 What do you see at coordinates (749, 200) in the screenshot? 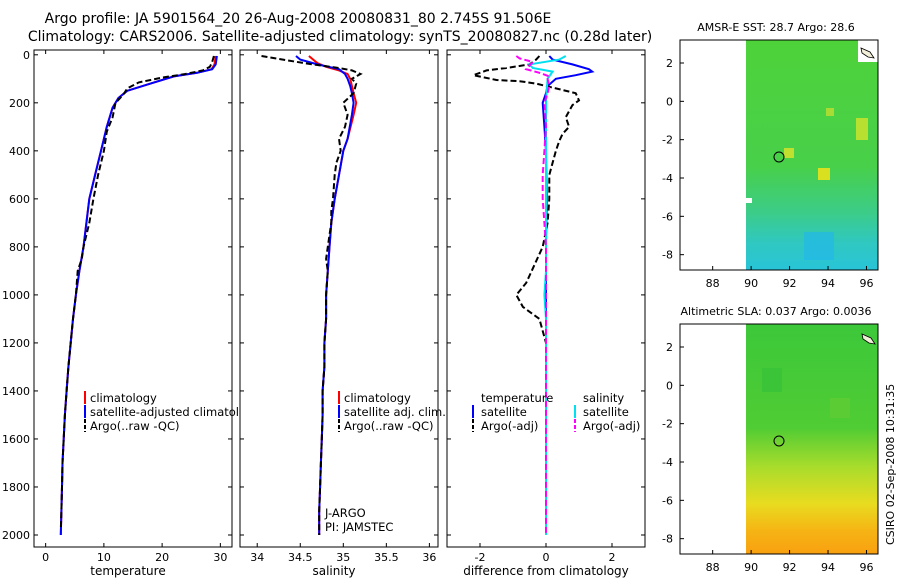
I see `sst-missing-data` at bounding box center [749, 200].